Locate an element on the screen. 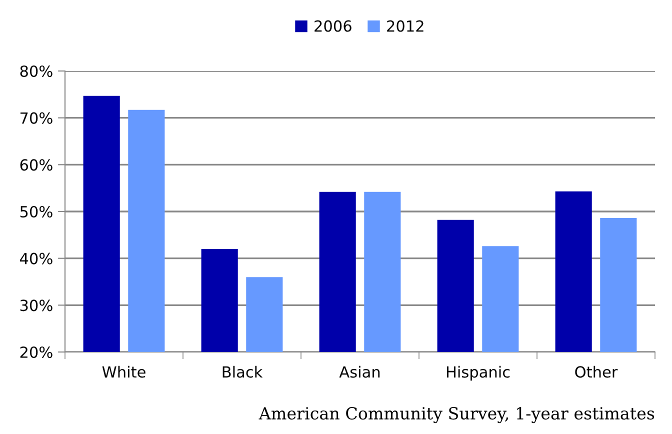  y-tick-label: 40% is located at coordinates (36, 258).